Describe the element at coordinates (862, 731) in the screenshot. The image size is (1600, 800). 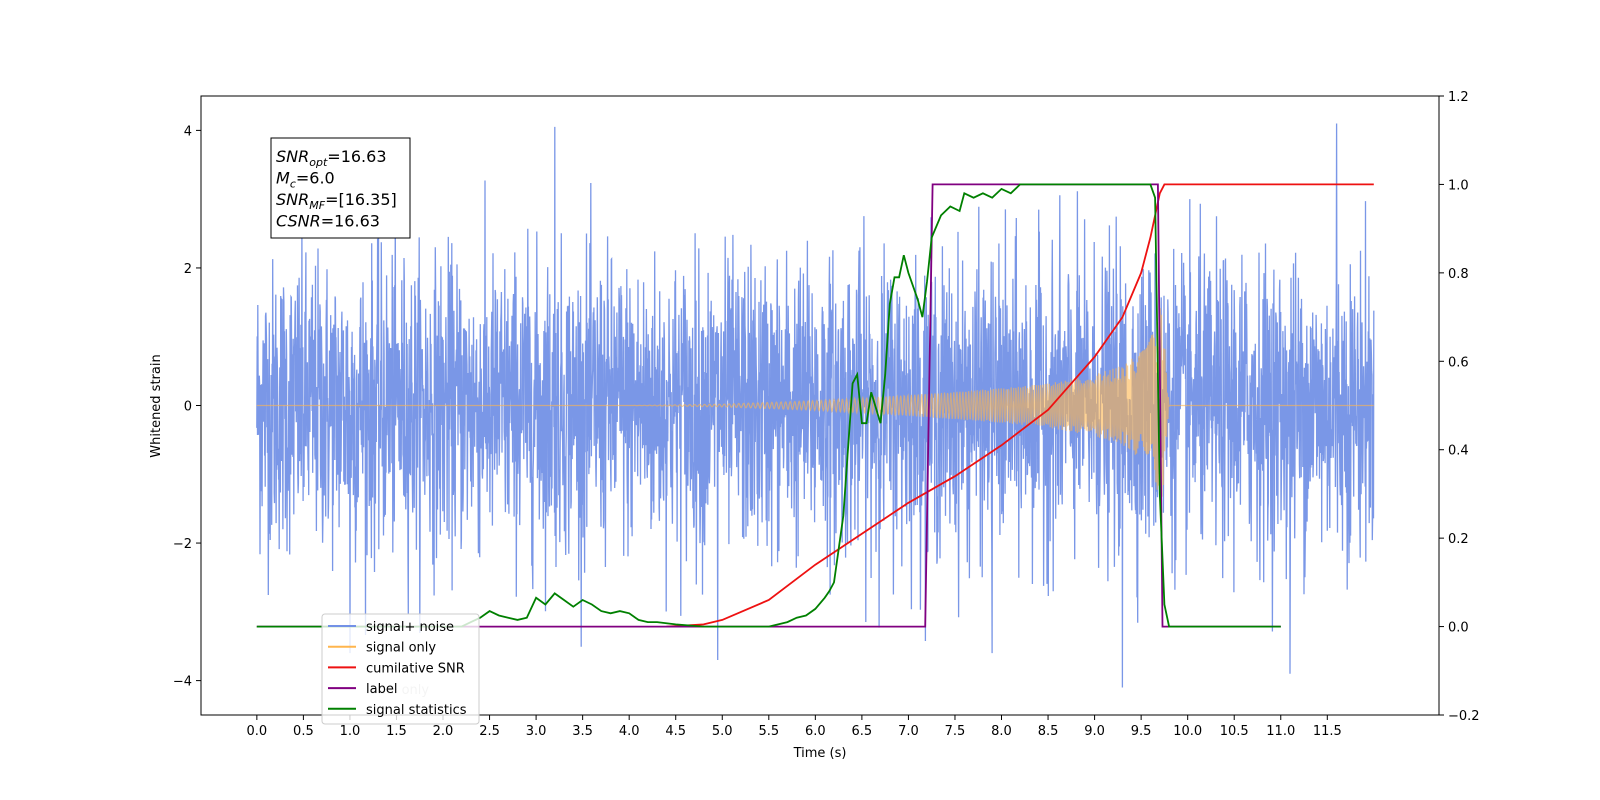
I see `x-tick-label: 6.5` at that location.